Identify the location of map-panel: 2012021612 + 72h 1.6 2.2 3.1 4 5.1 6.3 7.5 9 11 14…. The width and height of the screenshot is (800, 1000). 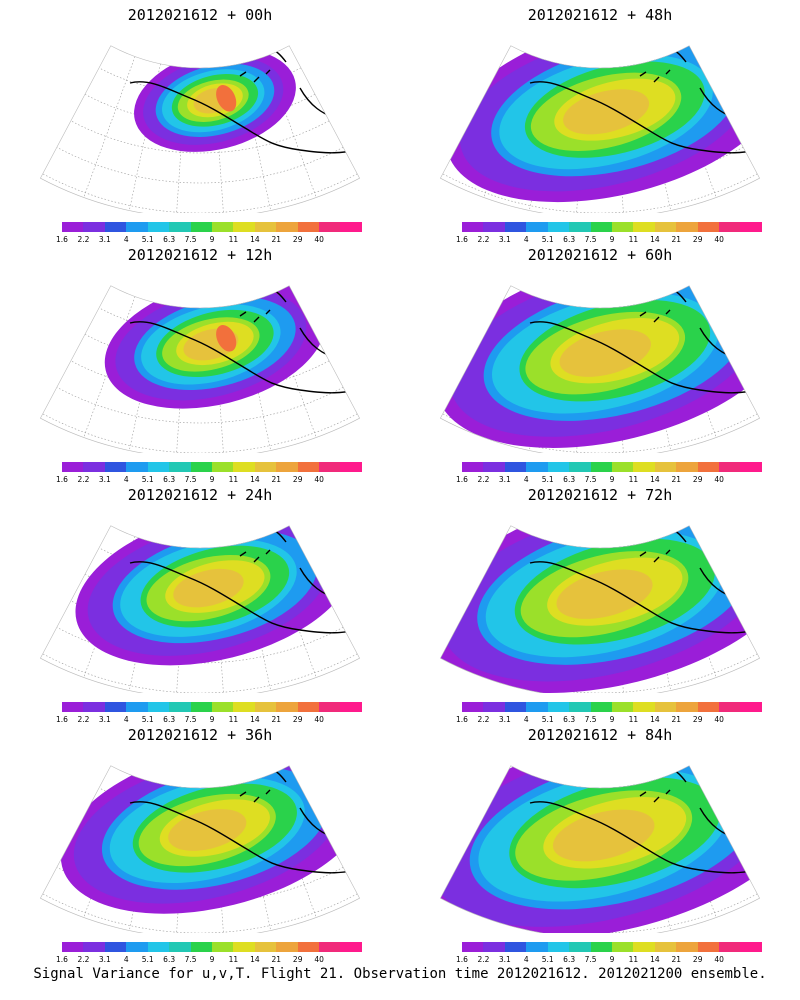
(600, 602).